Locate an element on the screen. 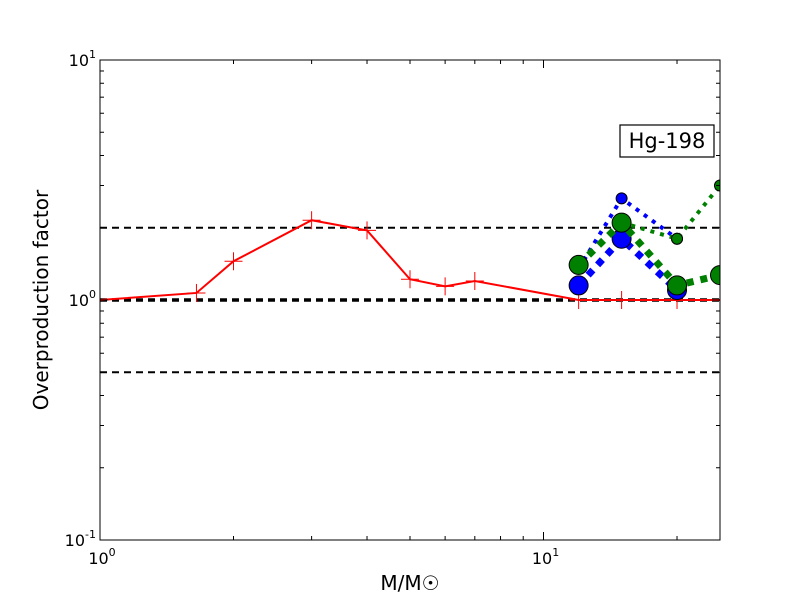 The image size is (800, 600). y-tick-label: 10⁰ is located at coordinates (82, 299).